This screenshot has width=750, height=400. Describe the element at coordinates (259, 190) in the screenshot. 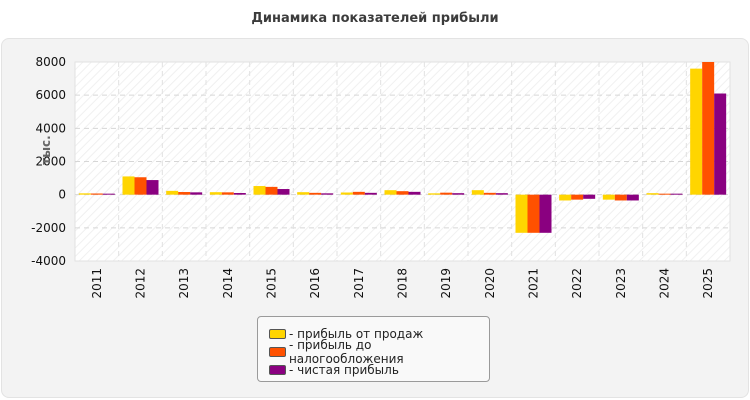

I see `bar-2015-s1` at that location.